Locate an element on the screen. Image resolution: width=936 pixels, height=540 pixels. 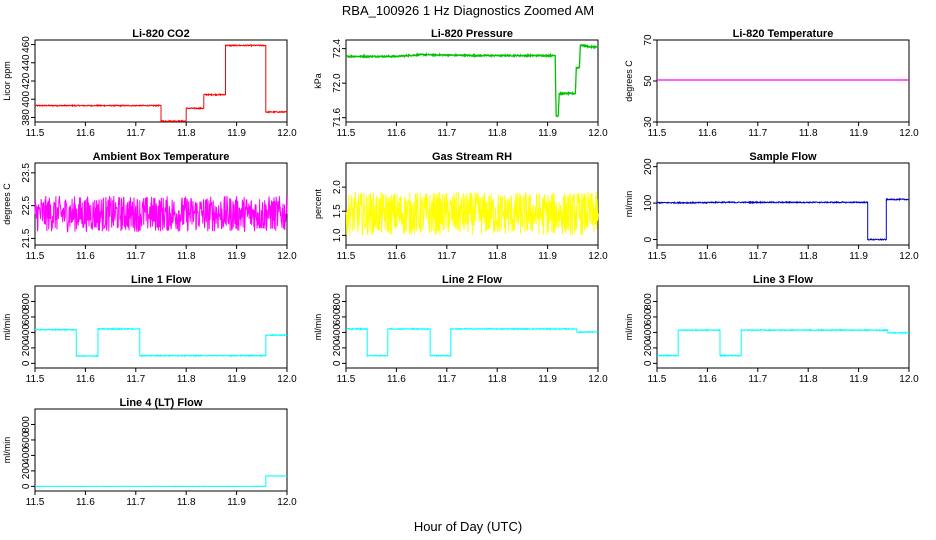
figure-title: RBA_100926 1 Hz Diagnostics Zoomed AM is located at coordinates (468, 10).